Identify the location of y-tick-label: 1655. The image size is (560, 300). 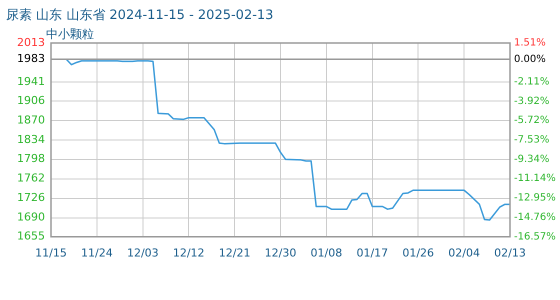
(31, 236).